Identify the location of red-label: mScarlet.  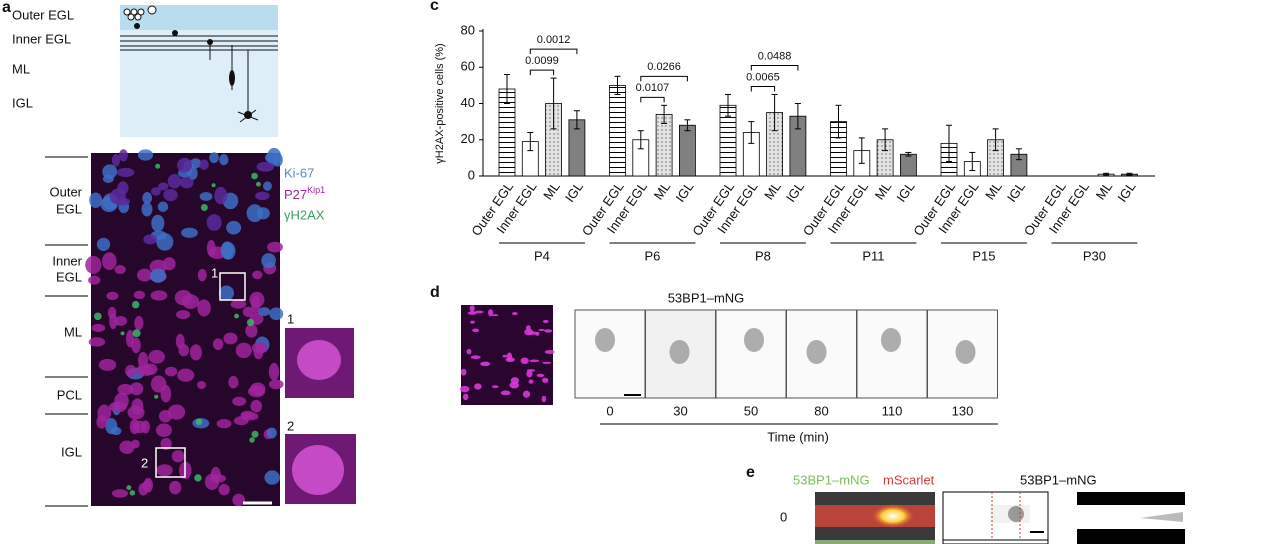
(909, 479).